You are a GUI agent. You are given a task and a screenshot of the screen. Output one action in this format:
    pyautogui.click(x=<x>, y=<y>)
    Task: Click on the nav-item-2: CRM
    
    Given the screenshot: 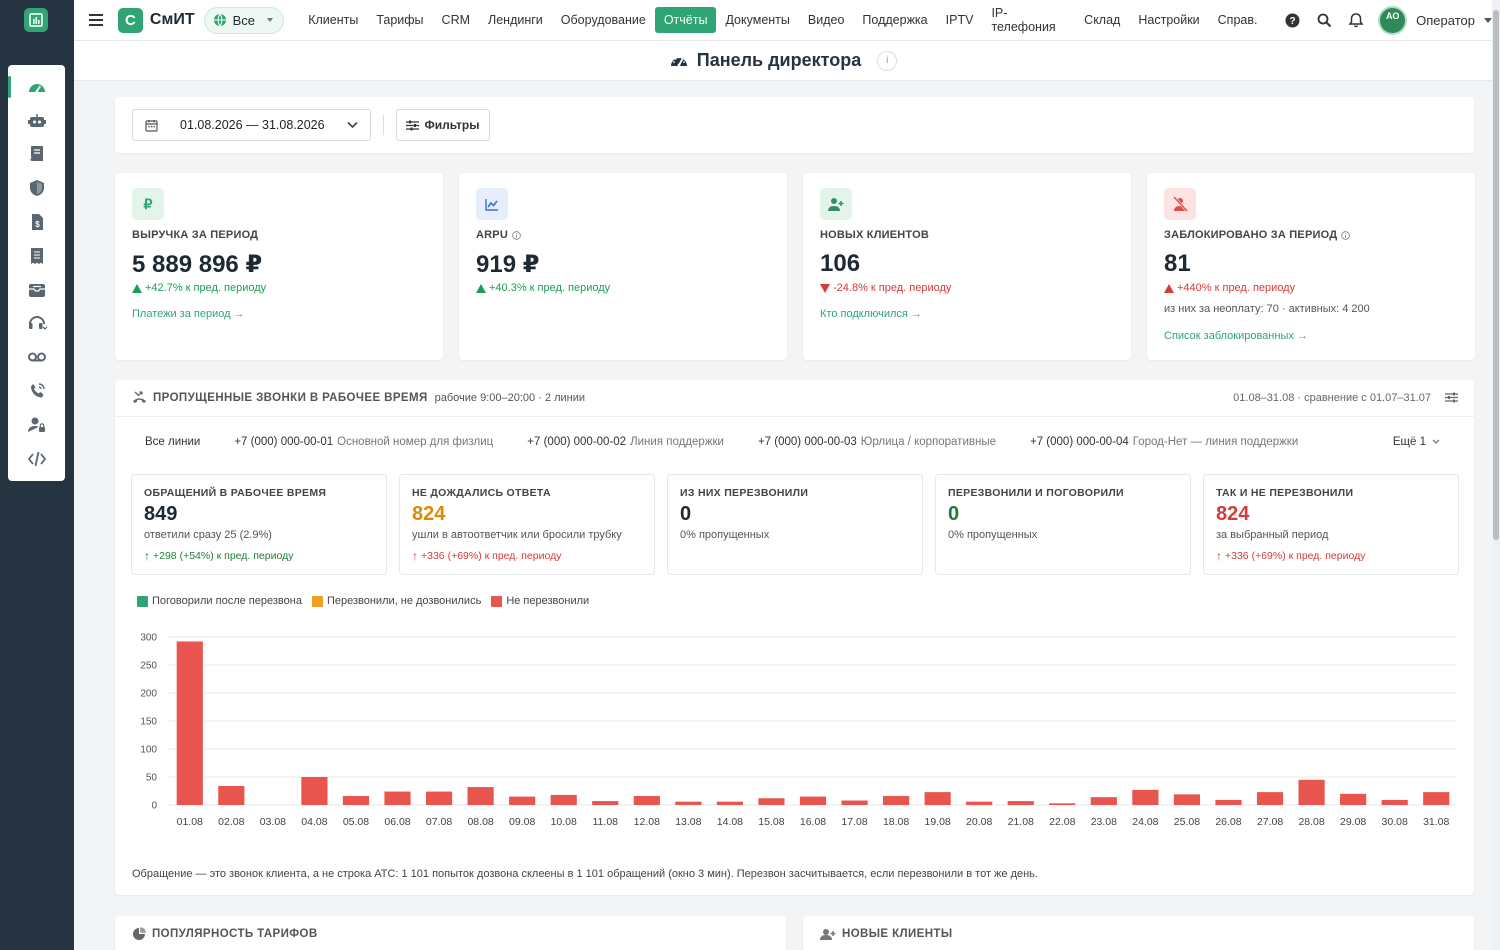 What is the action you would take?
    pyautogui.click(x=456, y=20)
    